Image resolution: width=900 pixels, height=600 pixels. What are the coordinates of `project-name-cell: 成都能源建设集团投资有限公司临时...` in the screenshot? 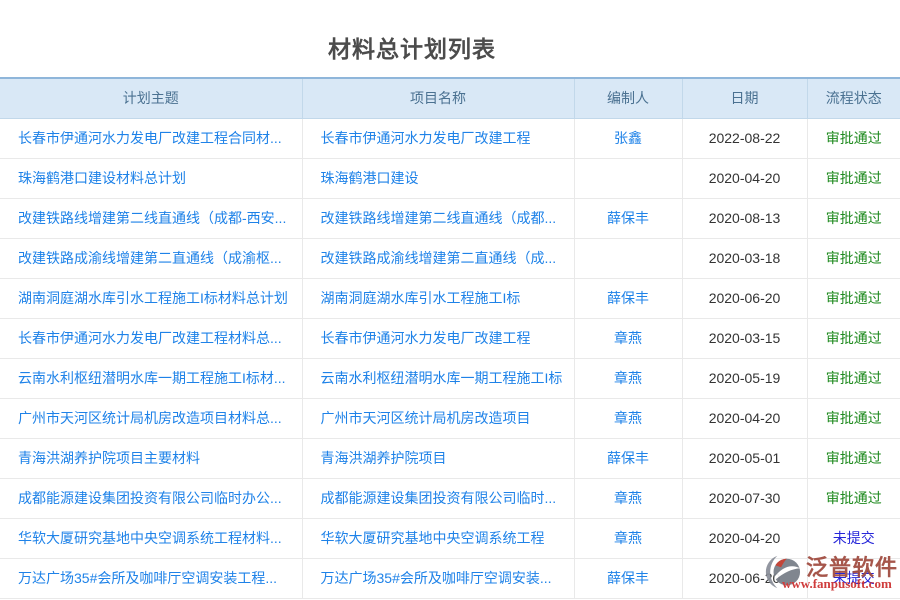 It's located at (438, 498).